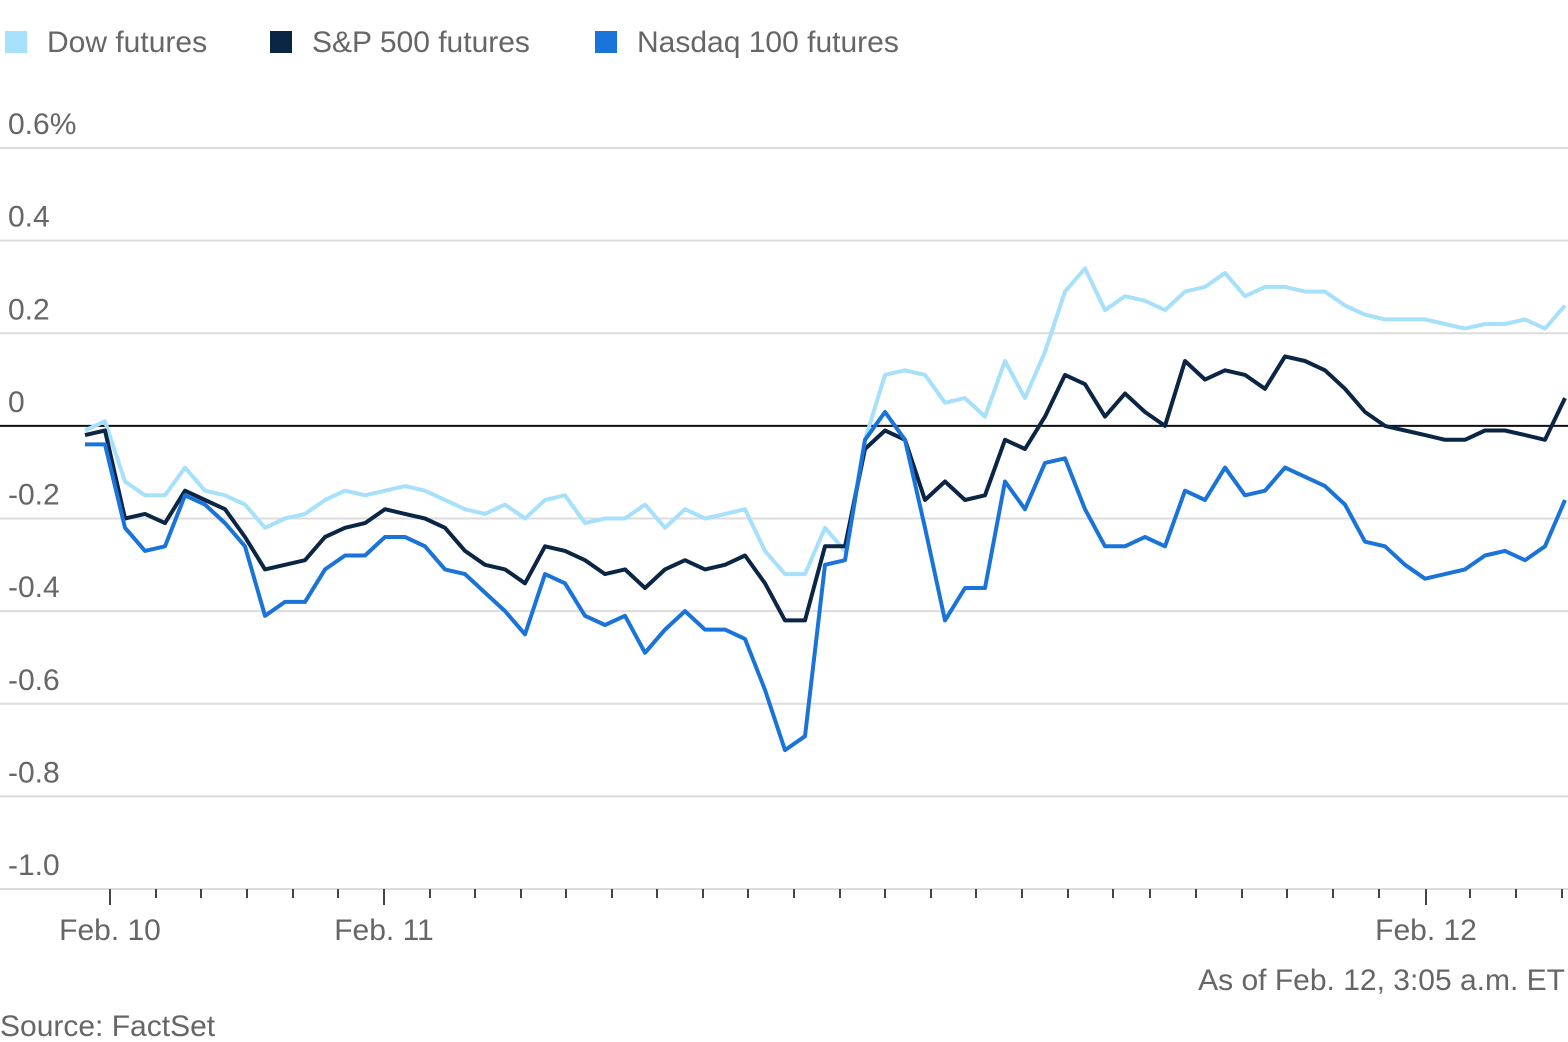  I want to click on legend-label: Dow futures, so click(127, 42).